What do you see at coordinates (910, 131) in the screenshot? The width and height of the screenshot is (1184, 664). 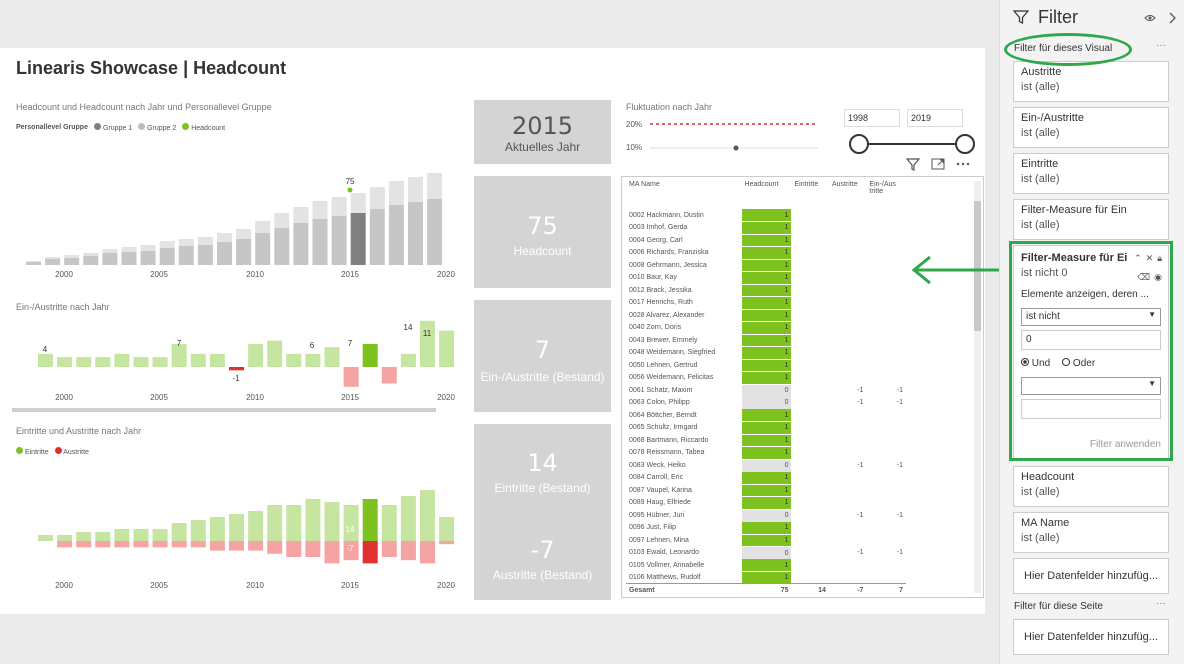 I see `year-slicer: 1998 2019` at bounding box center [910, 131].